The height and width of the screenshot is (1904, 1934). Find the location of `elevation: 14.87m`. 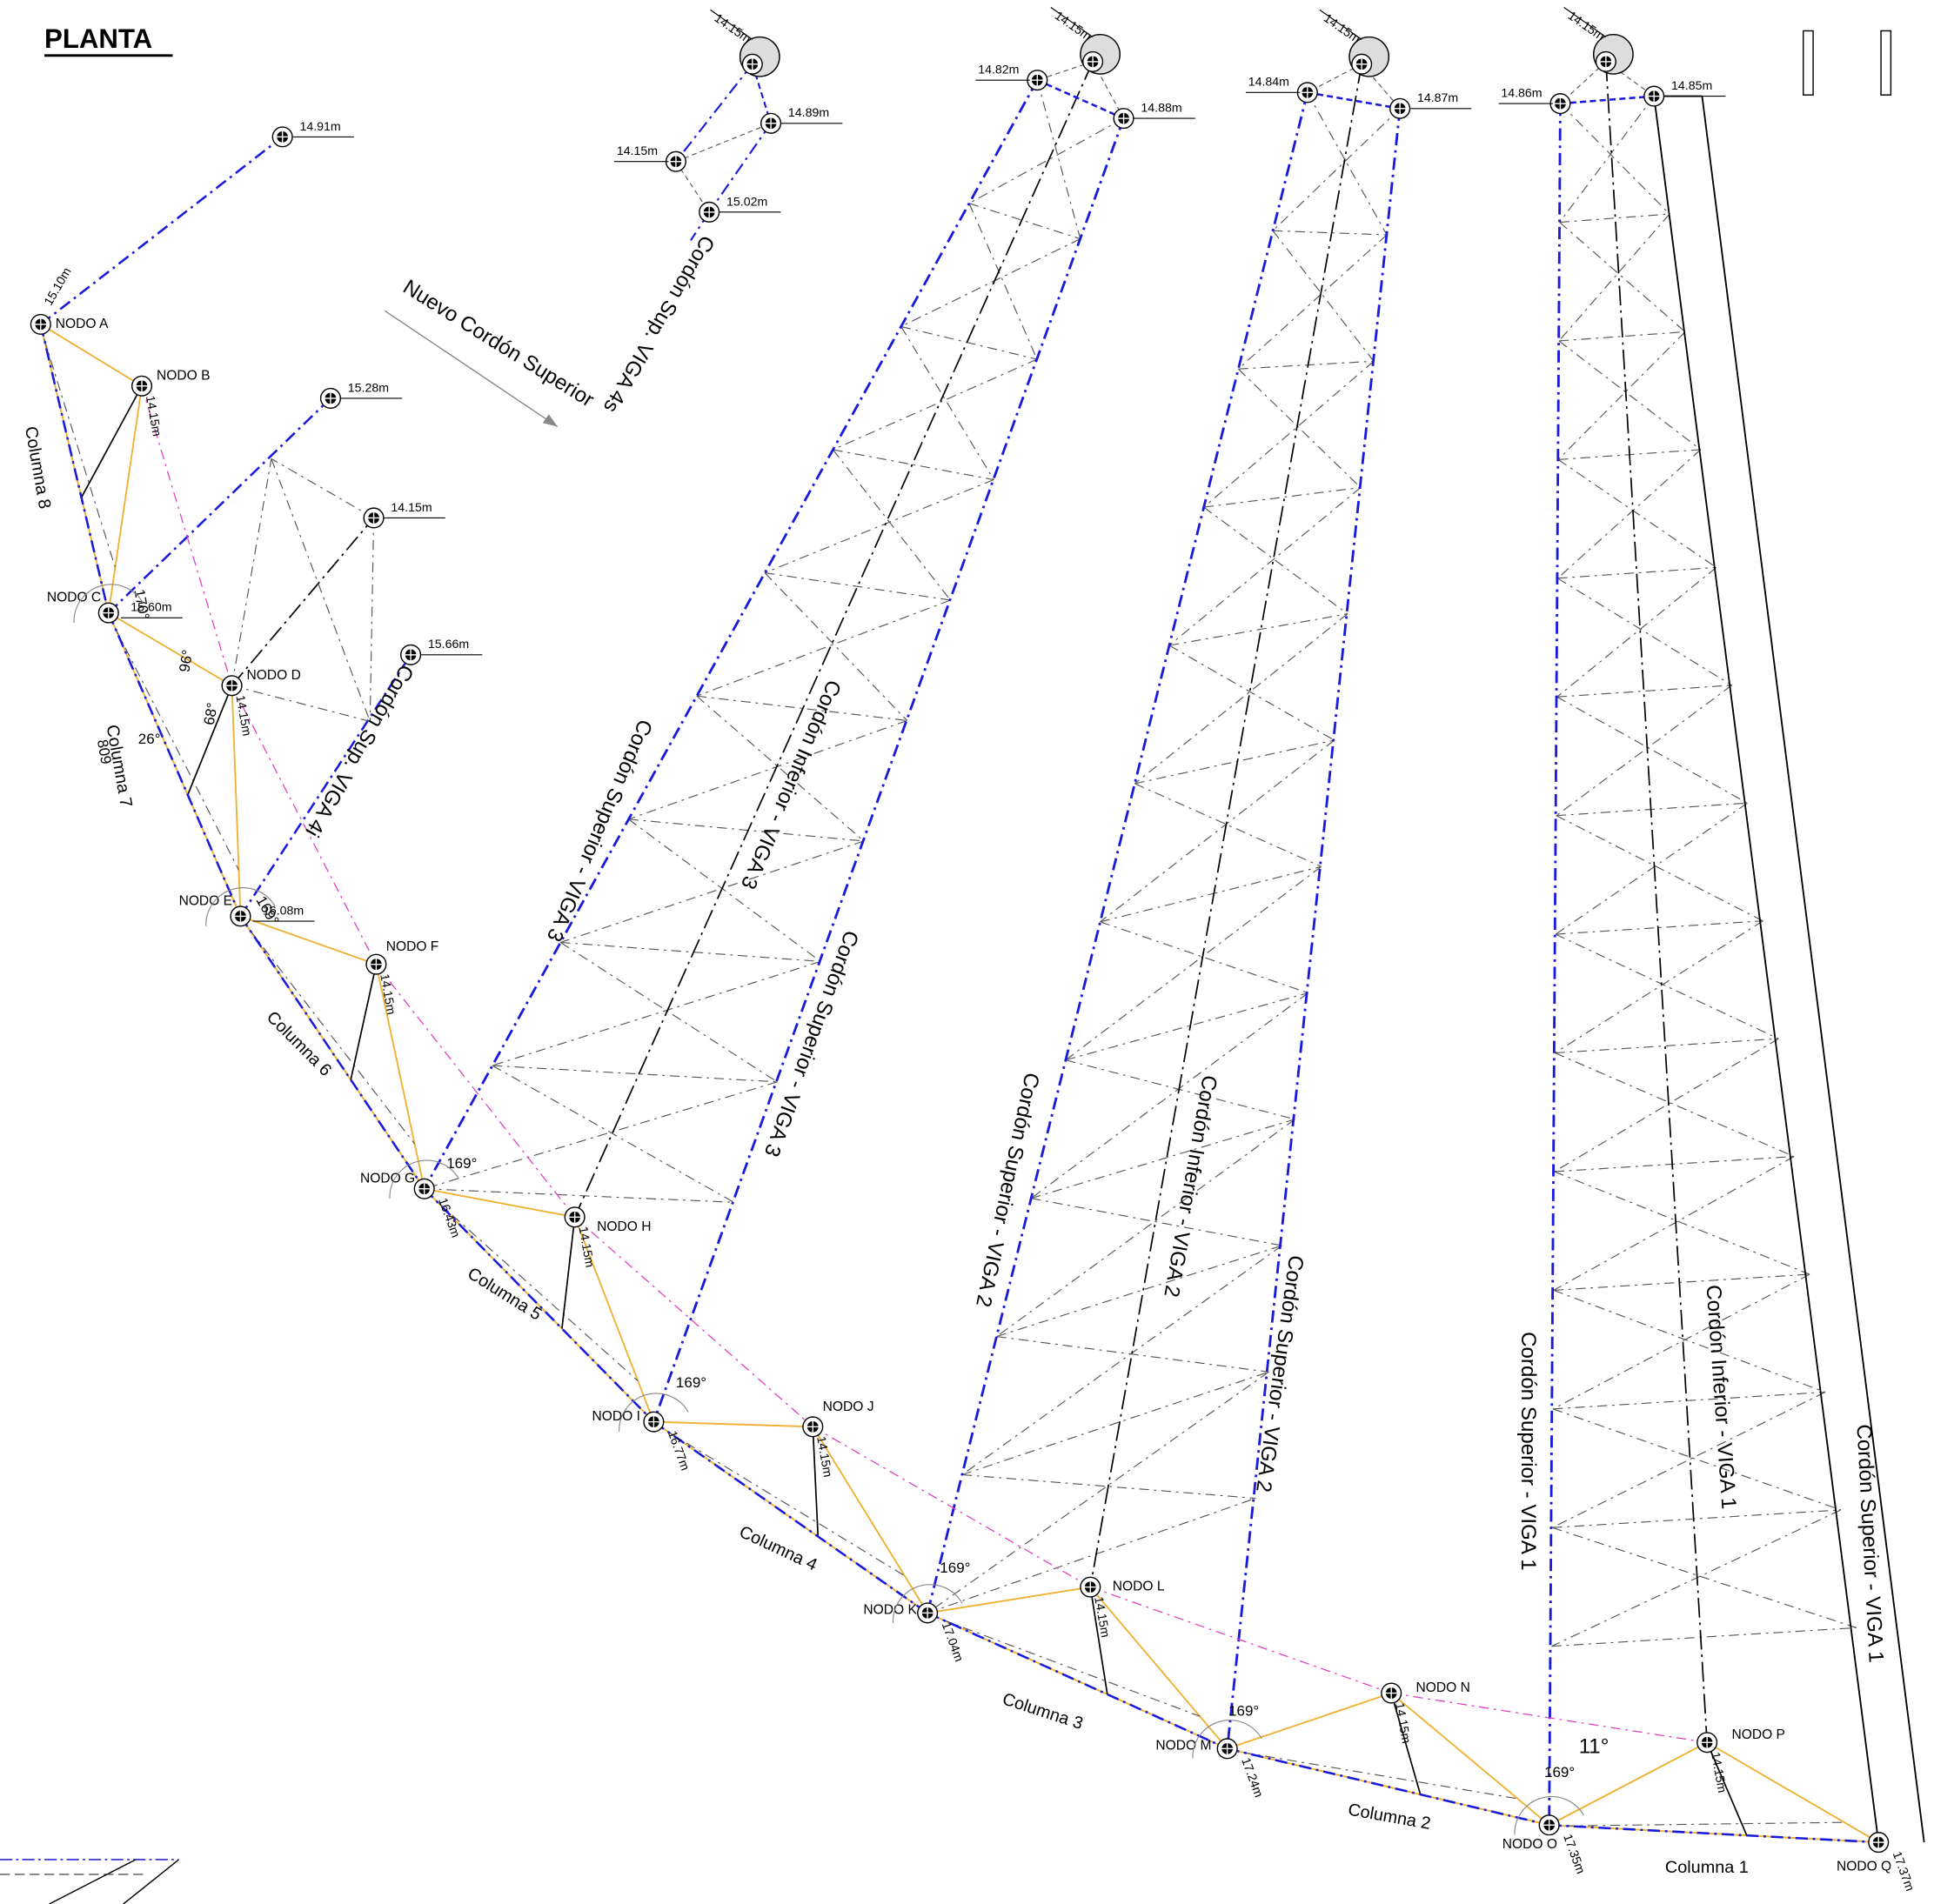

elevation: 14.87m is located at coordinates (1437, 98).